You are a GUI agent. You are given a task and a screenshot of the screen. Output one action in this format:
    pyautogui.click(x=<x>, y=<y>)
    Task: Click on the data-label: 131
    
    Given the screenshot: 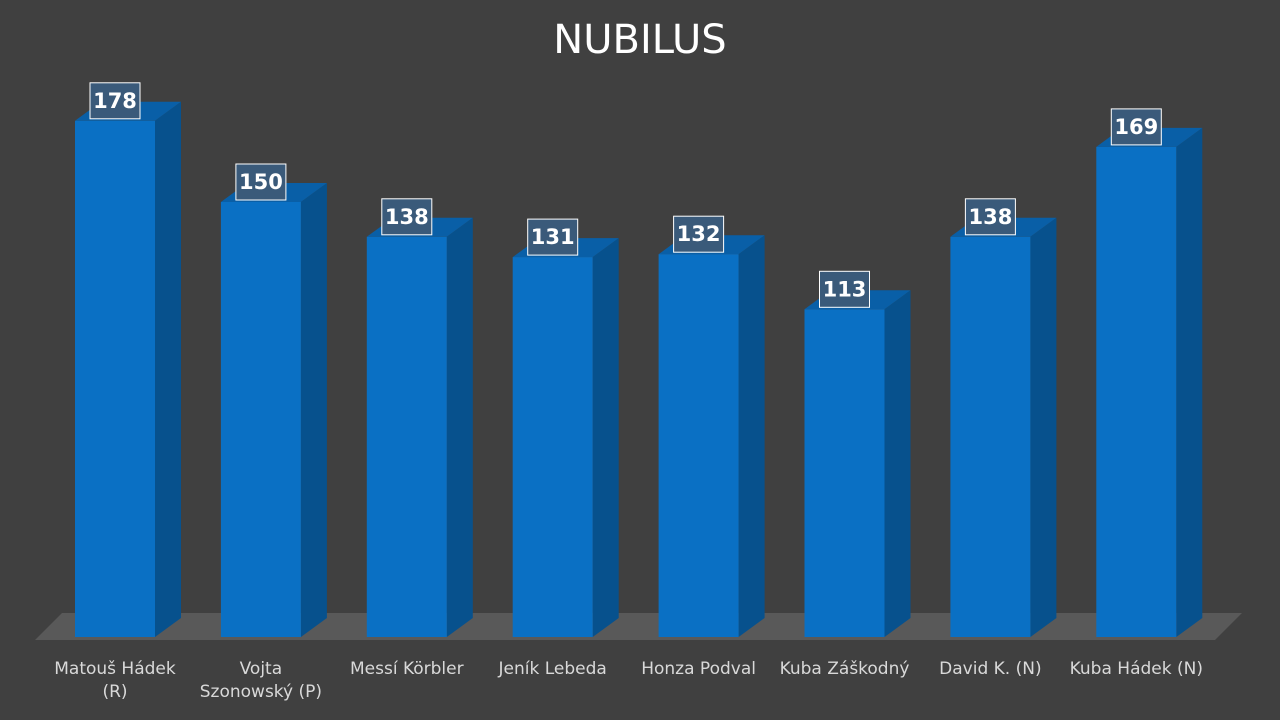 What is the action you would take?
    pyautogui.click(x=553, y=237)
    